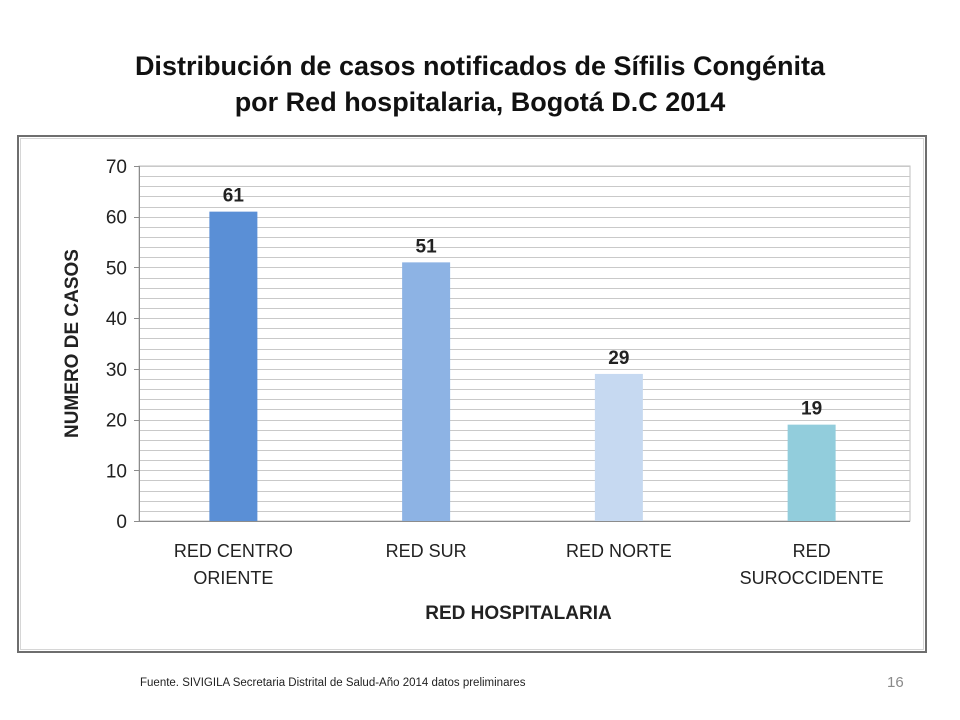  What do you see at coordinates (116, 421) in the screenshot?
I see `y-tick-label: 20` at bounding box center [116, 421].